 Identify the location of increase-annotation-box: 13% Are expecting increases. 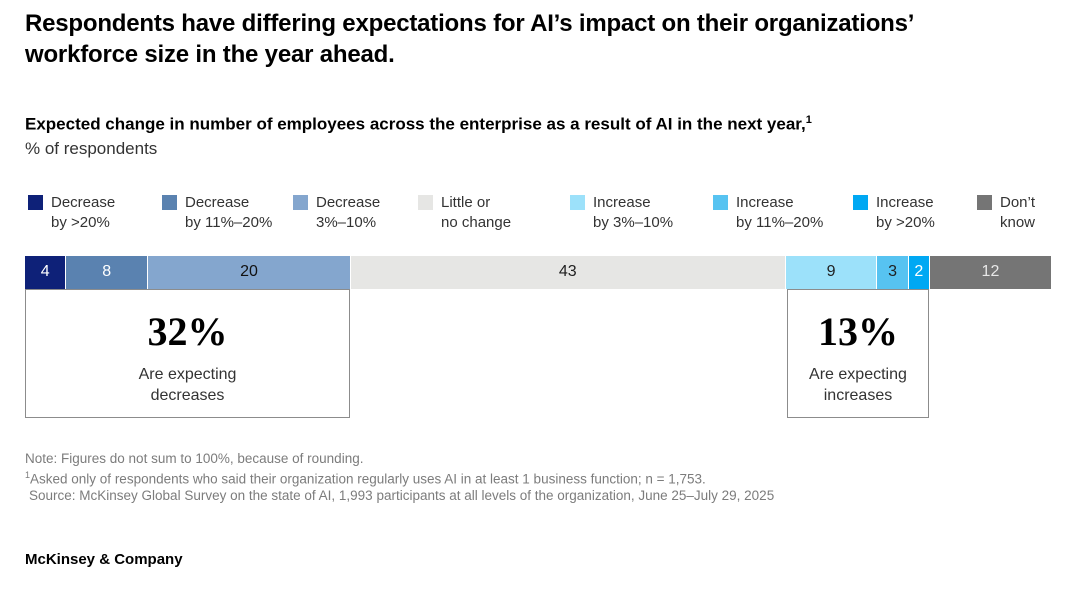
(858, 353).